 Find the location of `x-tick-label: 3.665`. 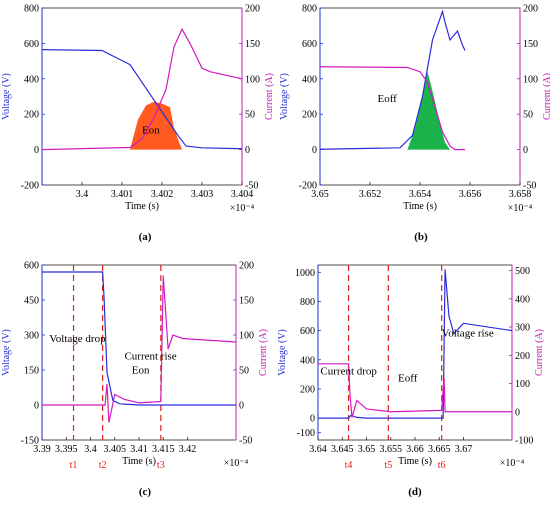

x-tick-label: 3.665 is located at coordinates (439, 449).